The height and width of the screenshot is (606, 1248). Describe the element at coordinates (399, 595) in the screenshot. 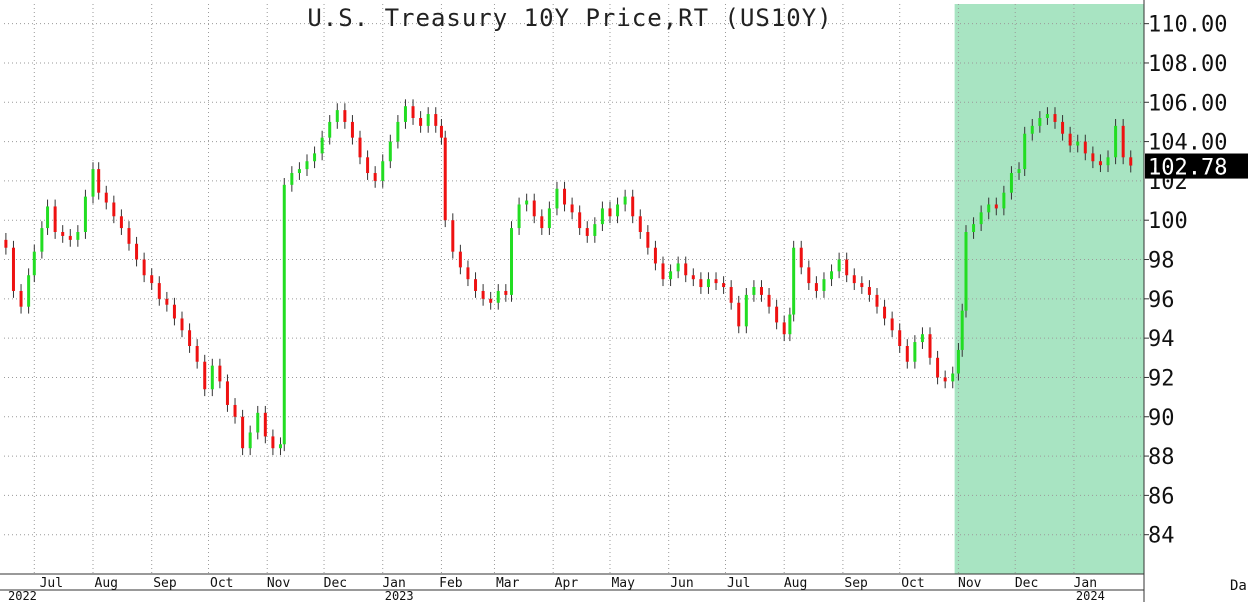

I see `x-year-label: 2023` at that location.